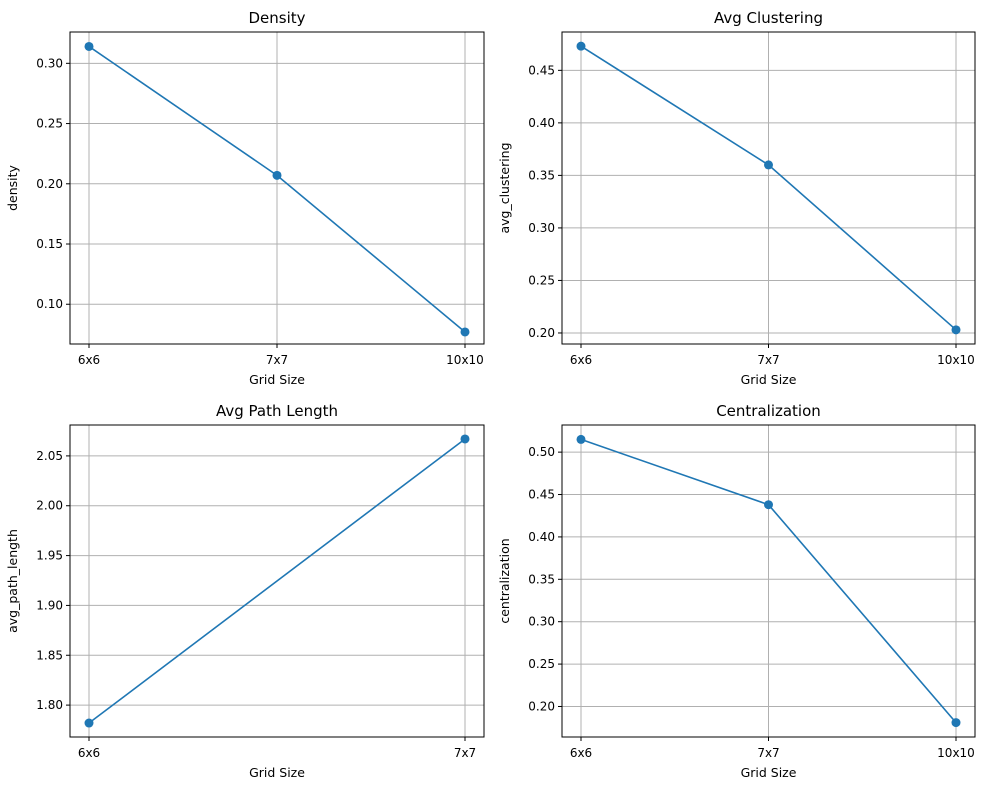 This screenshot has width=987, height=790. Describe the element at coordinates (49, 304) in the screenshot. I see `y-tick-label: 0.10` at that location.